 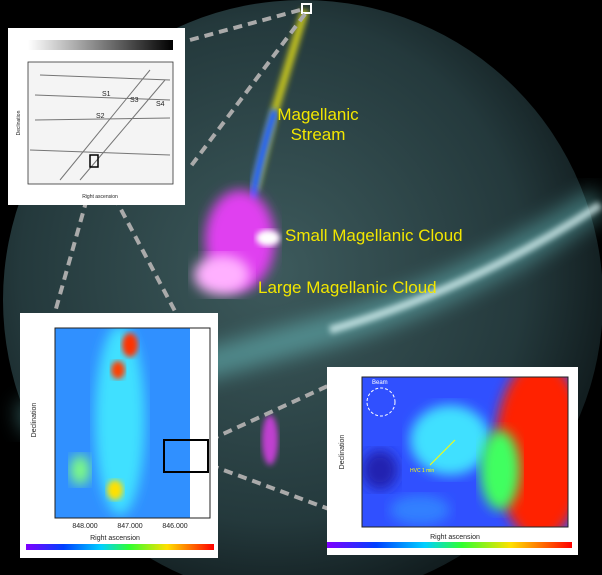 I want to click on lmc-label: Large Magellanic Cloud, so click(x=347, y=287).